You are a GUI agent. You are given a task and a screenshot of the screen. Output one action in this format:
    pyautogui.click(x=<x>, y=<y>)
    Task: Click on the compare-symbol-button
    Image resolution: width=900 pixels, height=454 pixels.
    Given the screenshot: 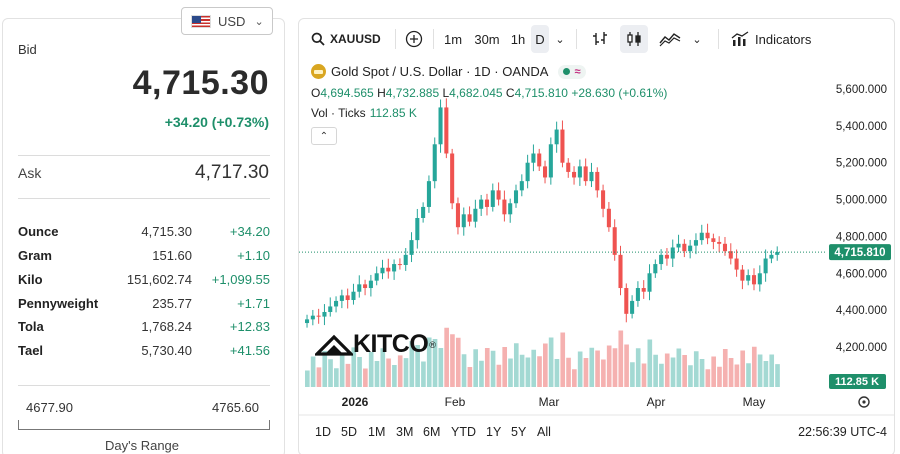 What is the action you would take?
    pyautogui.click(x=414, y=39)
    